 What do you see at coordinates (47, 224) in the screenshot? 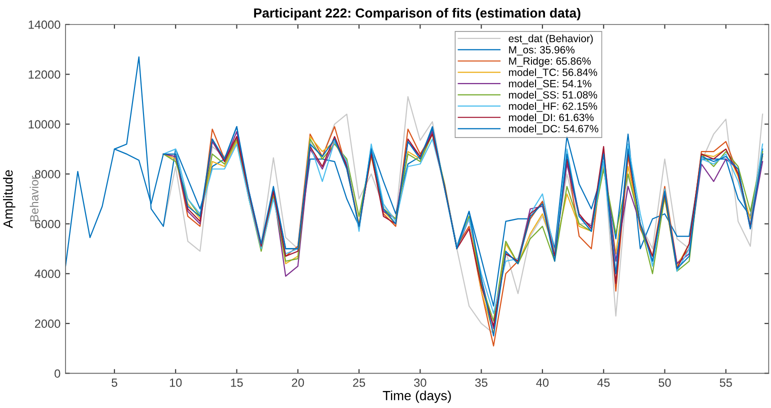
I see `y-tick-label: 6000` at bounding box center [47, 224].